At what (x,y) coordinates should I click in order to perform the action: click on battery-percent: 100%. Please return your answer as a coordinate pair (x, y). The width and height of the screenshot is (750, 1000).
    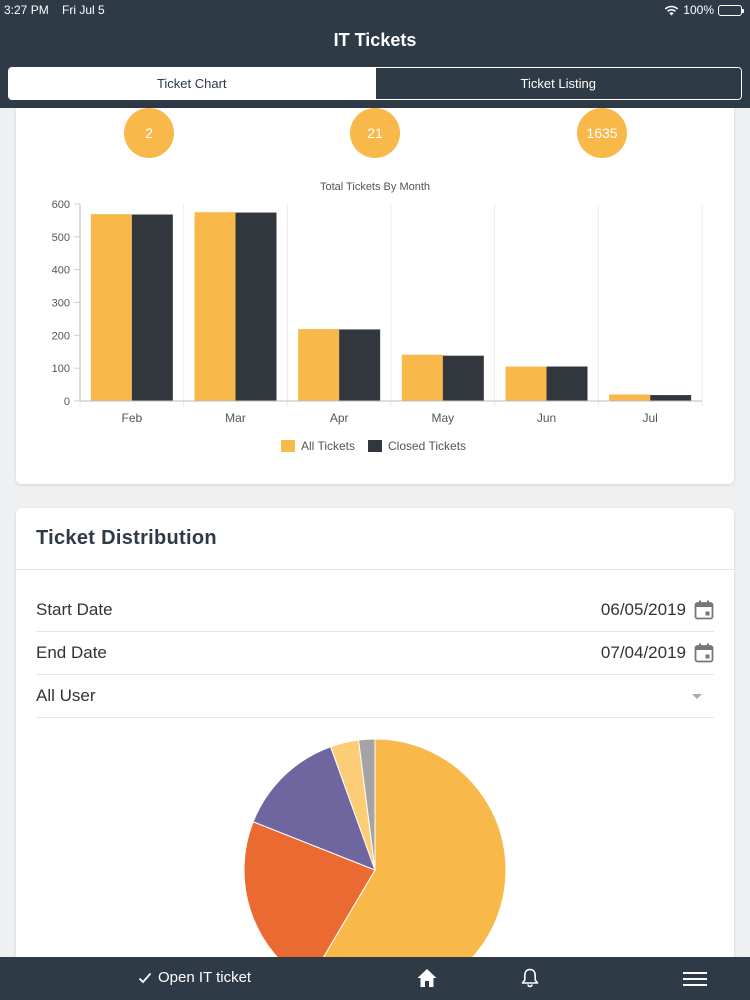
    Looking at the image, I should click on (698, 10).